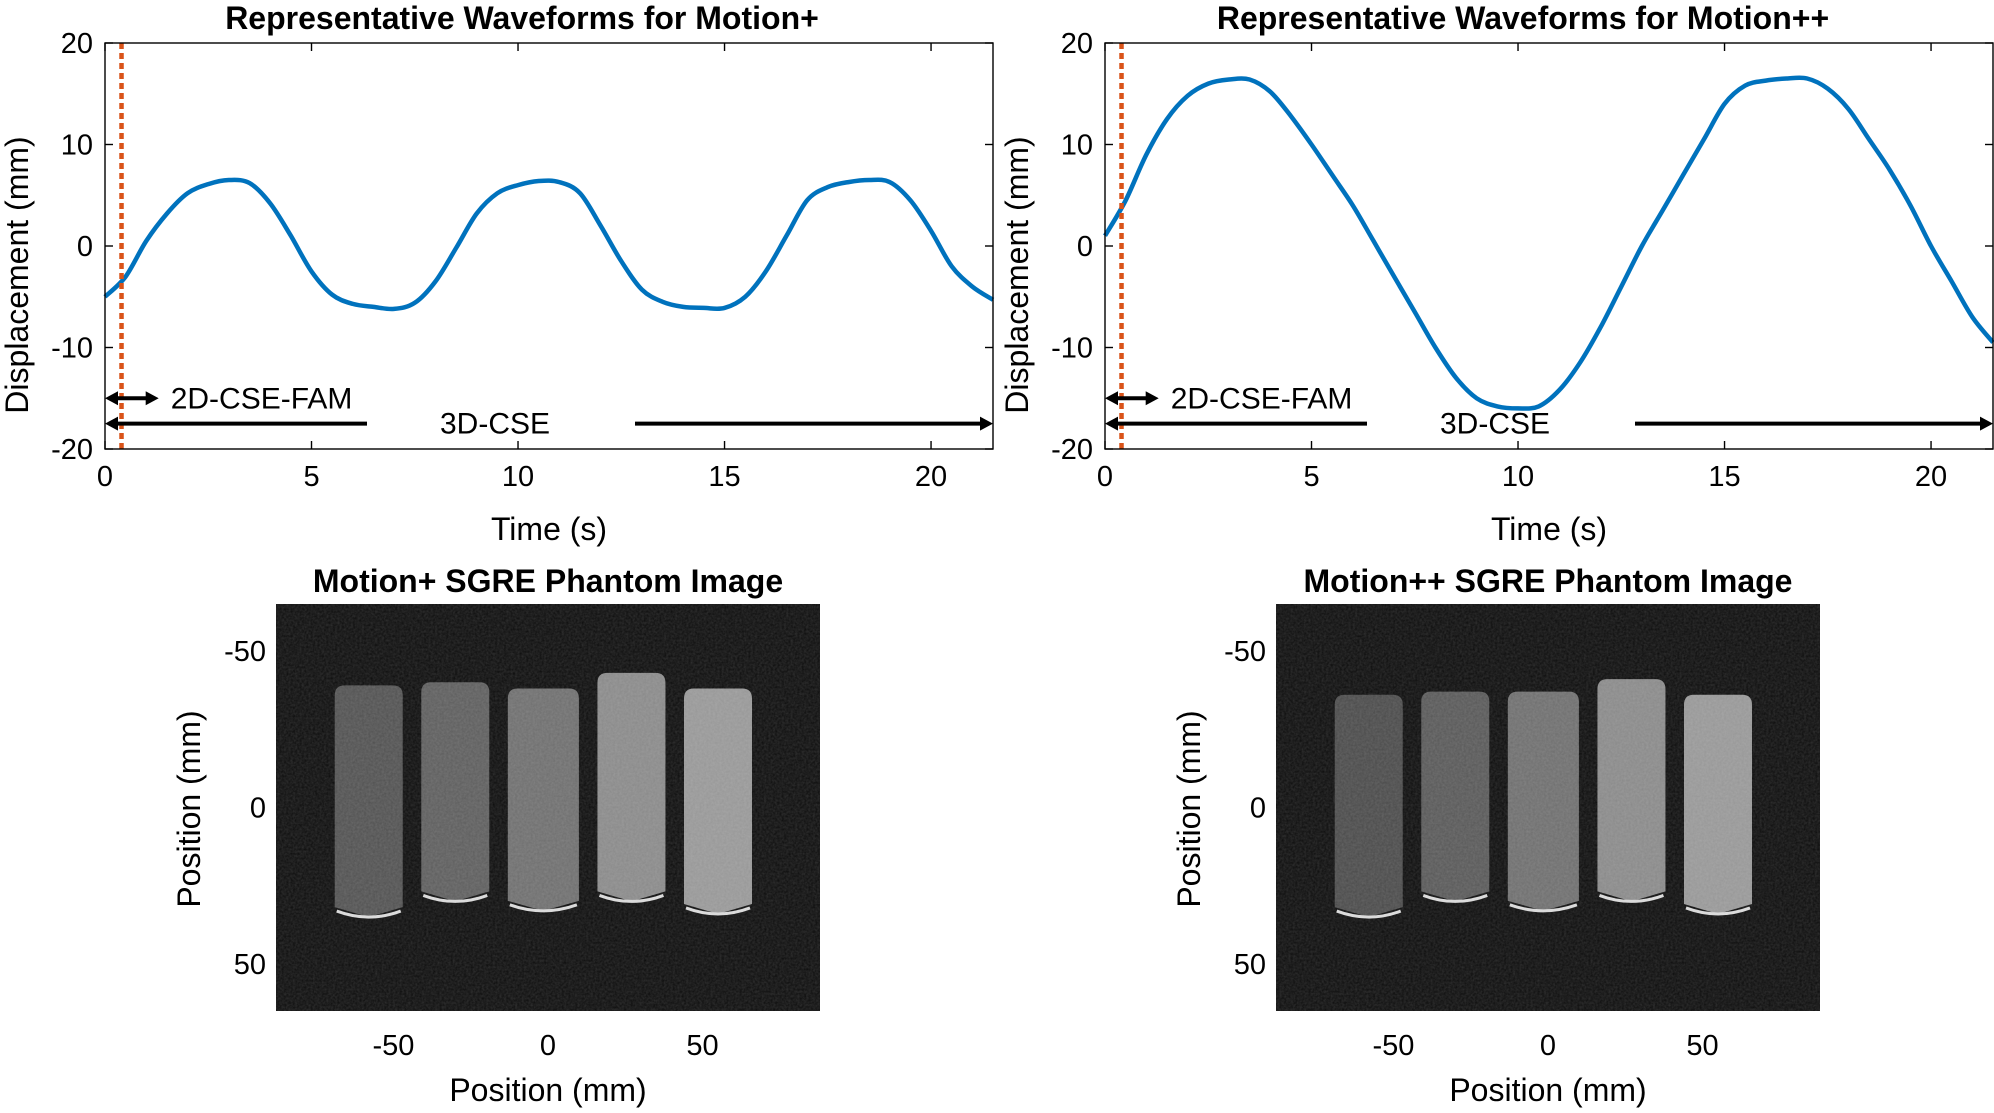  Describe the element at coordinates (1523, 18) in the screenshot. I see `chart-title: Representative Waveforms for Motion++` at that location.